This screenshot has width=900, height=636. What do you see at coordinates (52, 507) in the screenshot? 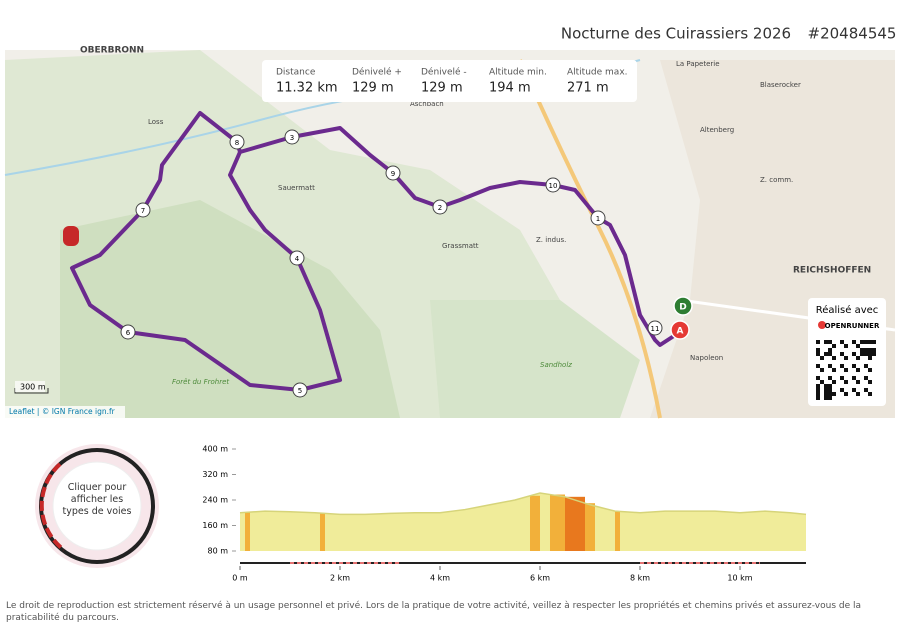
I see `donut-segment` at bounding box center [52, 507].